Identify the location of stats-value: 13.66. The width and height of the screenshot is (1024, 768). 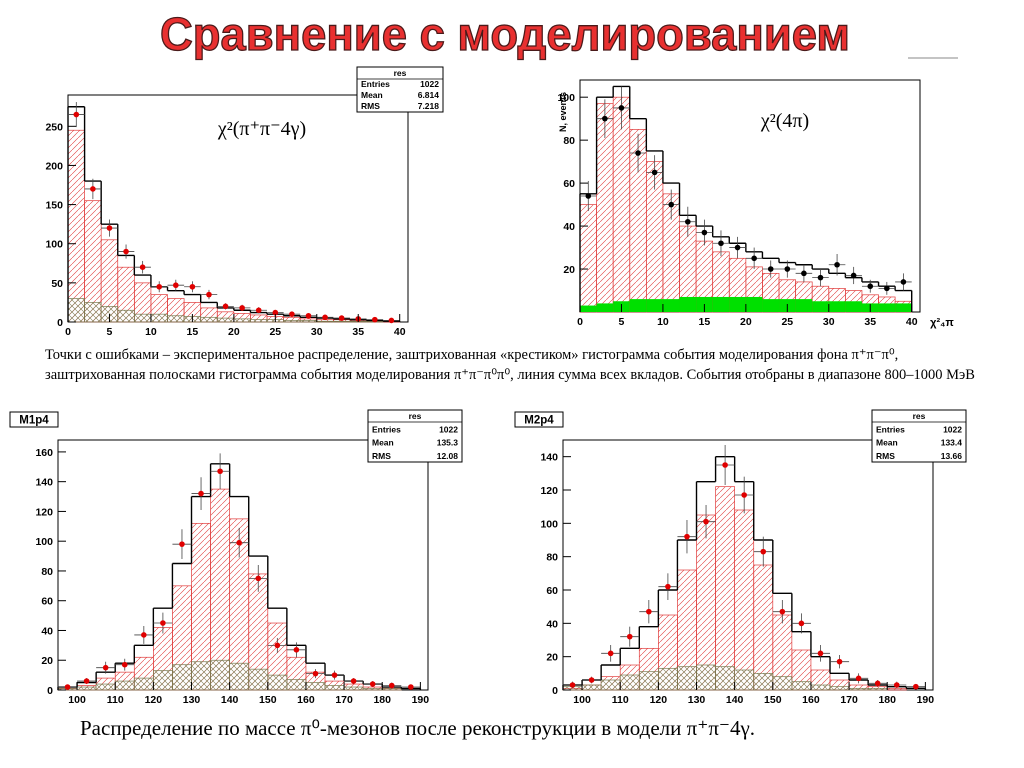
(952, 456).